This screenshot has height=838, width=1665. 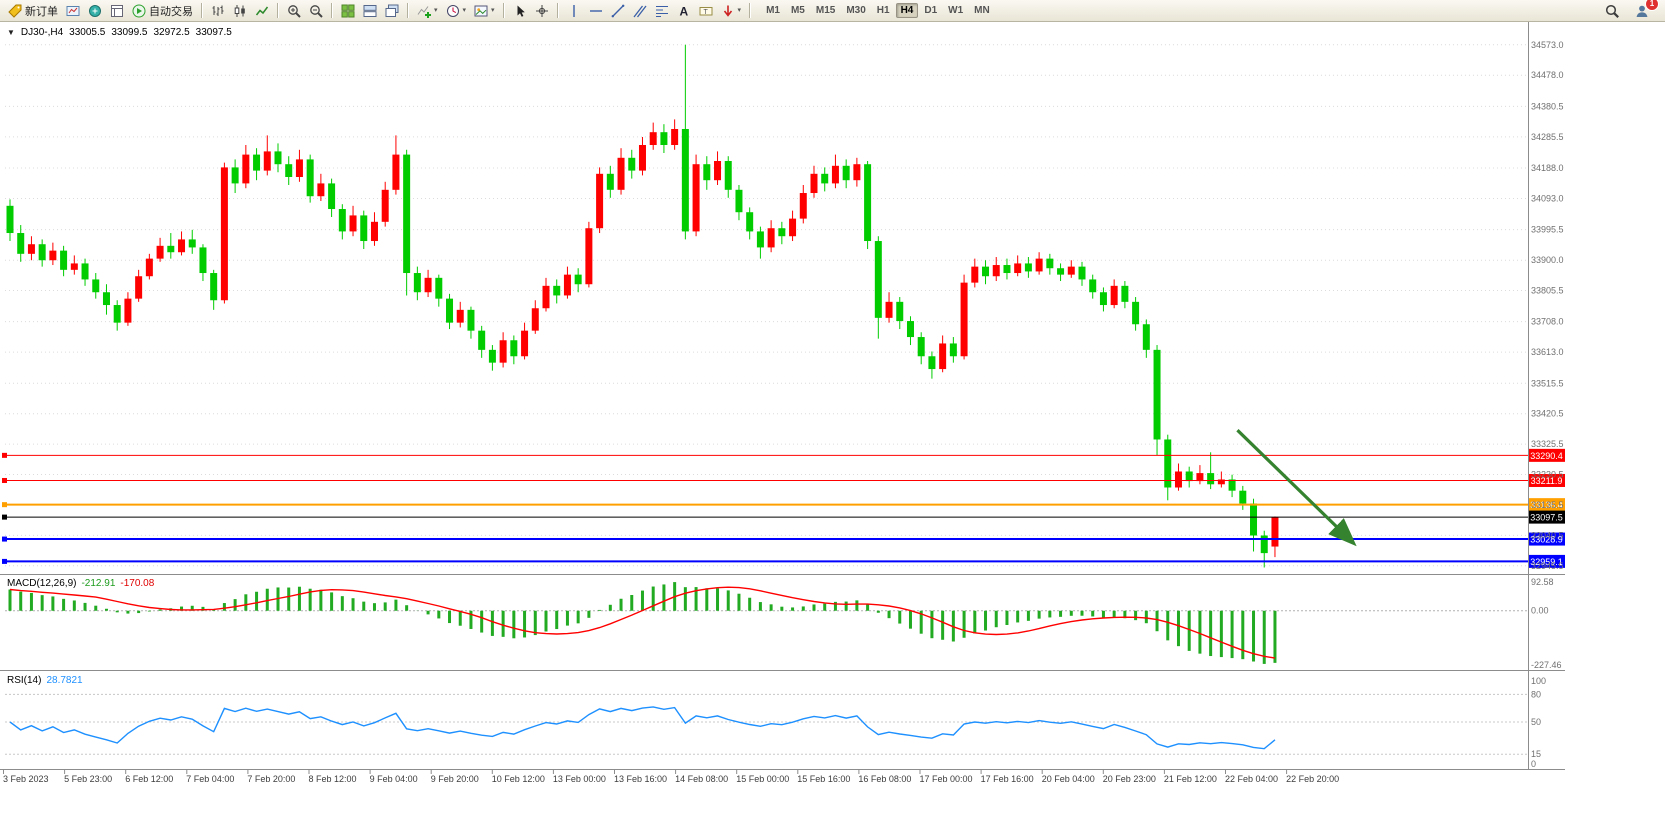 What do you see at coordinates (316, 11) in the screenshot?
I see `zoom-out-button` at bounding box center [316, 11].